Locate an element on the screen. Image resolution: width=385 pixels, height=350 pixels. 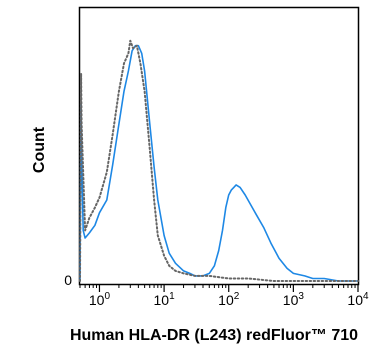
x-tick-label: 10³ is located at coordinates (294, 299).